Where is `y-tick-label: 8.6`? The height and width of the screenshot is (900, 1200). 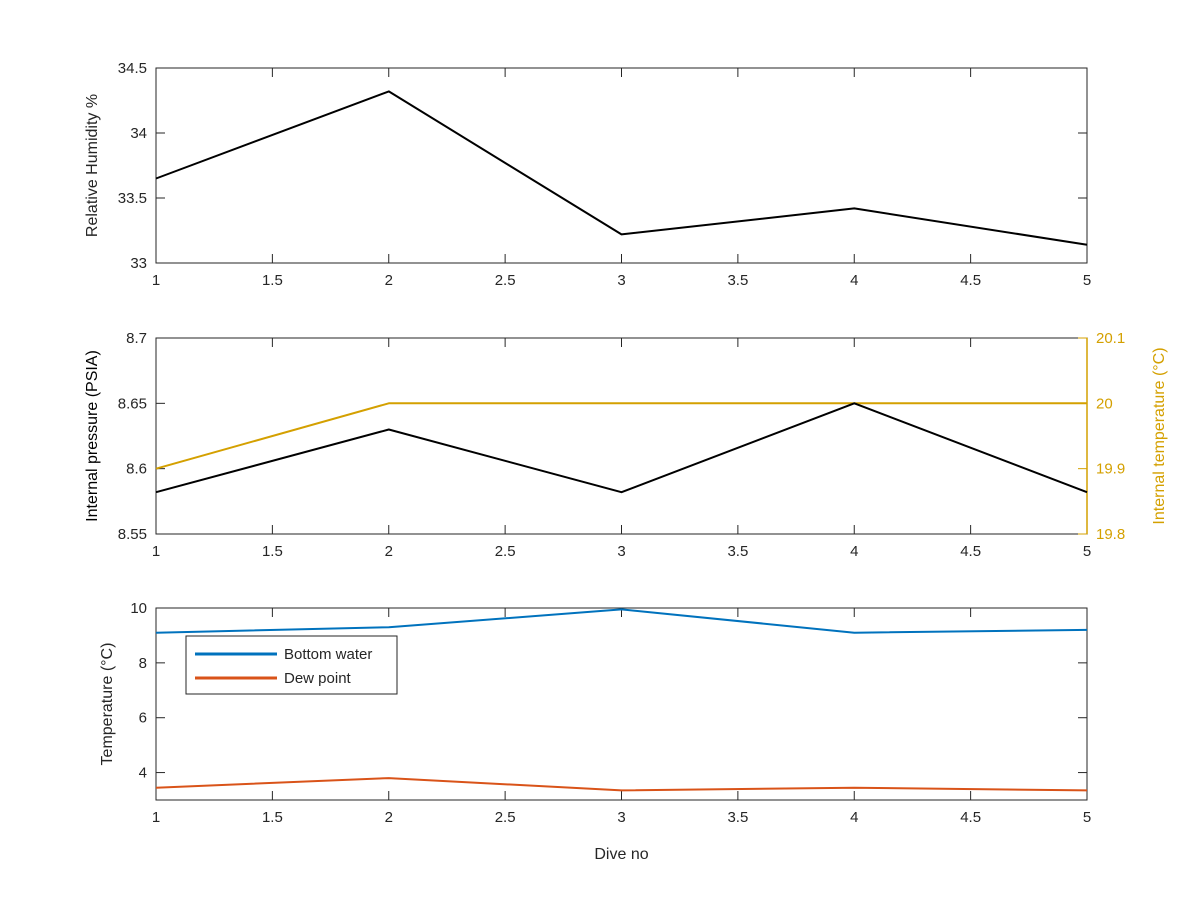
y-tick-label: 8.6 is located at coordinates (136, 469).